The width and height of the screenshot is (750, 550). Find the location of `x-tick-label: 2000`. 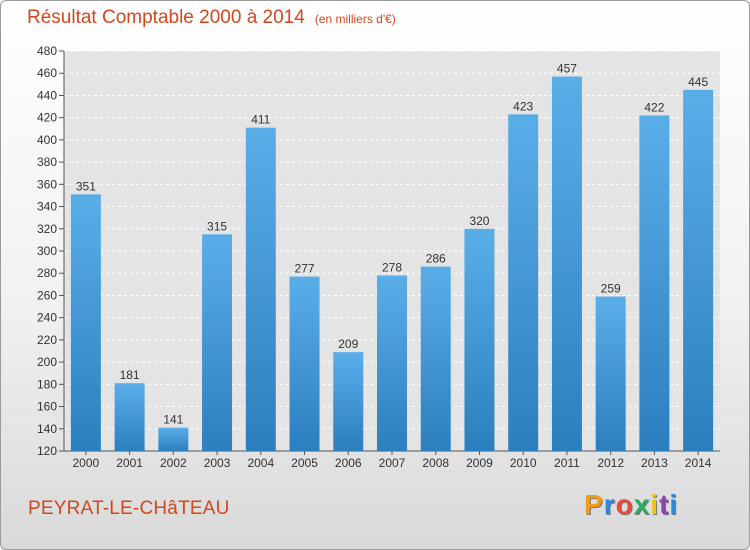

x-tick-label: 2000 is located at coordinates (86, 463).